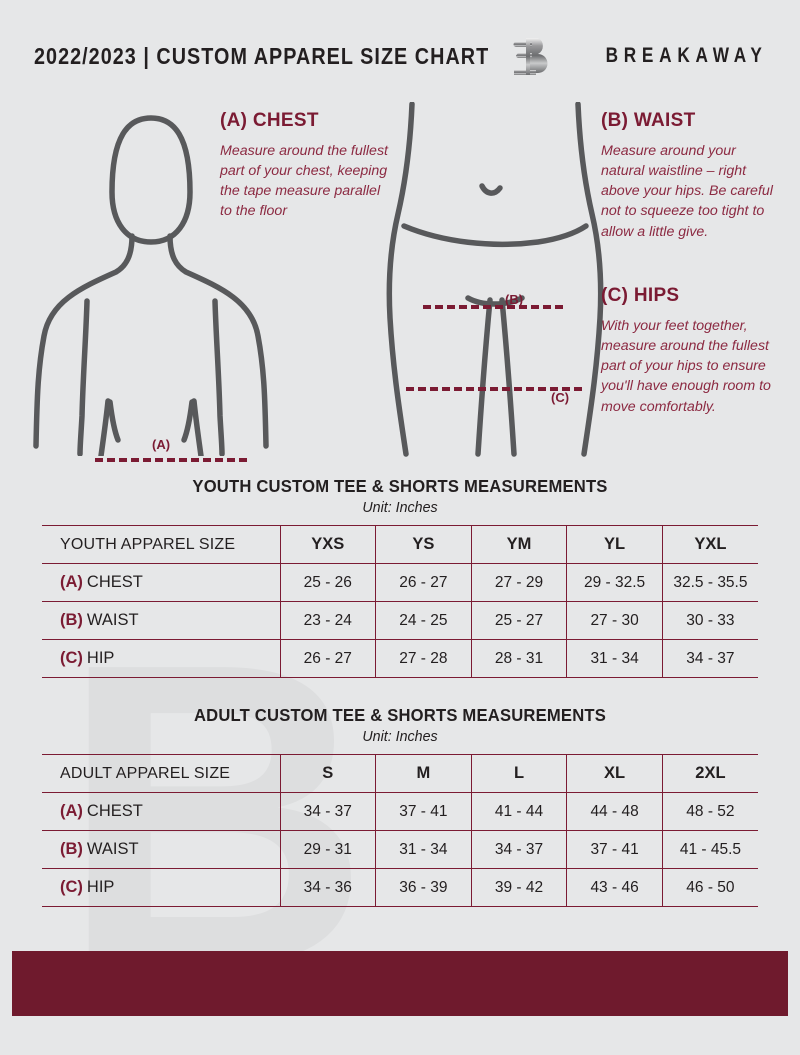  Describe the element at coordinates (161, 544) in the screenshot. I see `apparel-size-header: YOUTH APPAREL SIZE` at that location.